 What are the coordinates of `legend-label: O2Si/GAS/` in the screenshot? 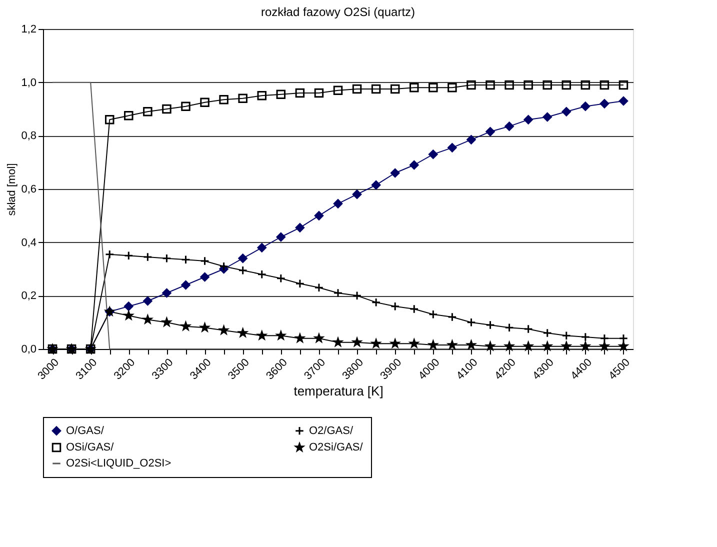 It's located at (336, 448).